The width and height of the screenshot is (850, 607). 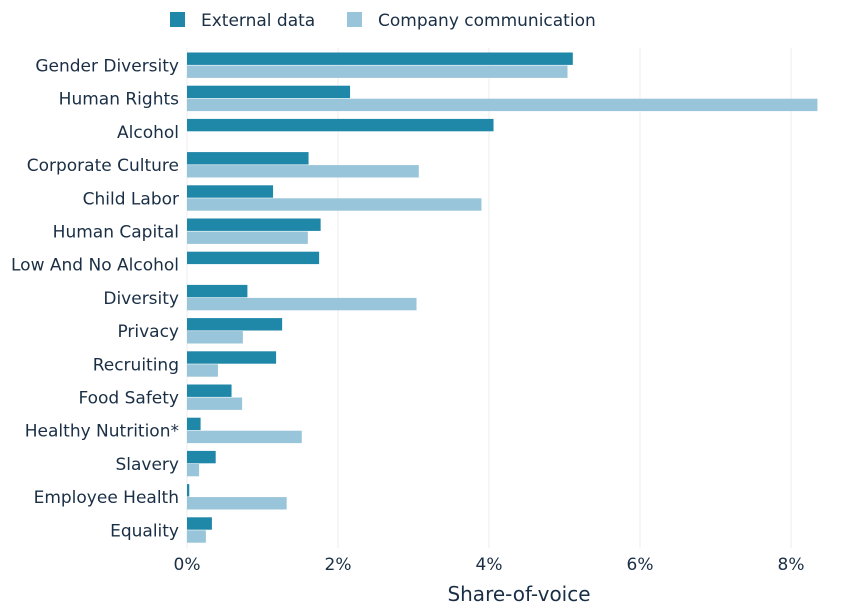 I want to click on category-label-equality: Equality, so click(x=144, y=531).